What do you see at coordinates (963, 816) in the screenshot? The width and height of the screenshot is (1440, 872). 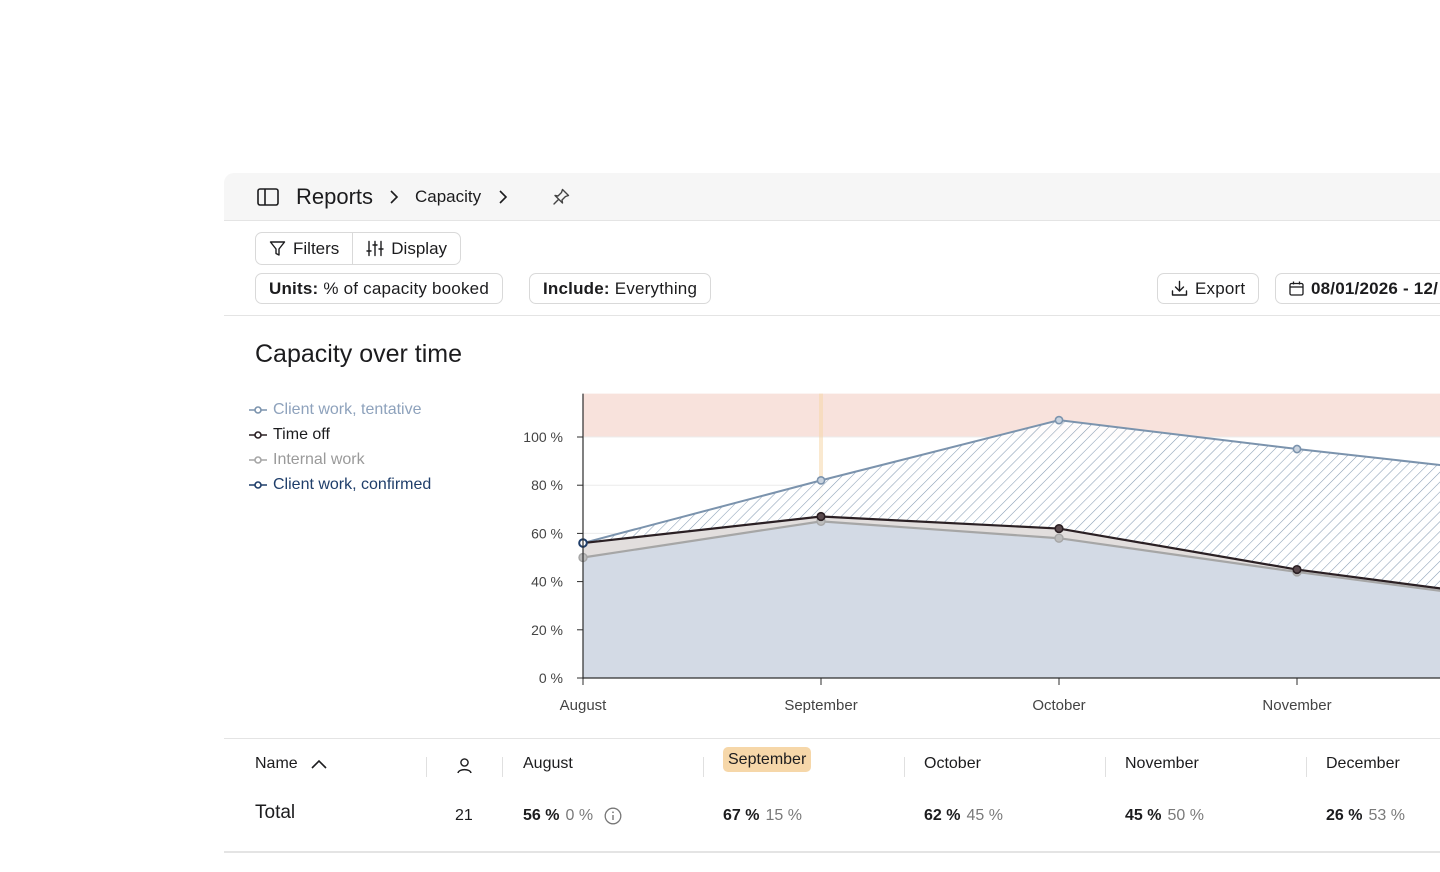 I see `total-cell-october: 62 % 45 %` at bounding box center [963, 816].